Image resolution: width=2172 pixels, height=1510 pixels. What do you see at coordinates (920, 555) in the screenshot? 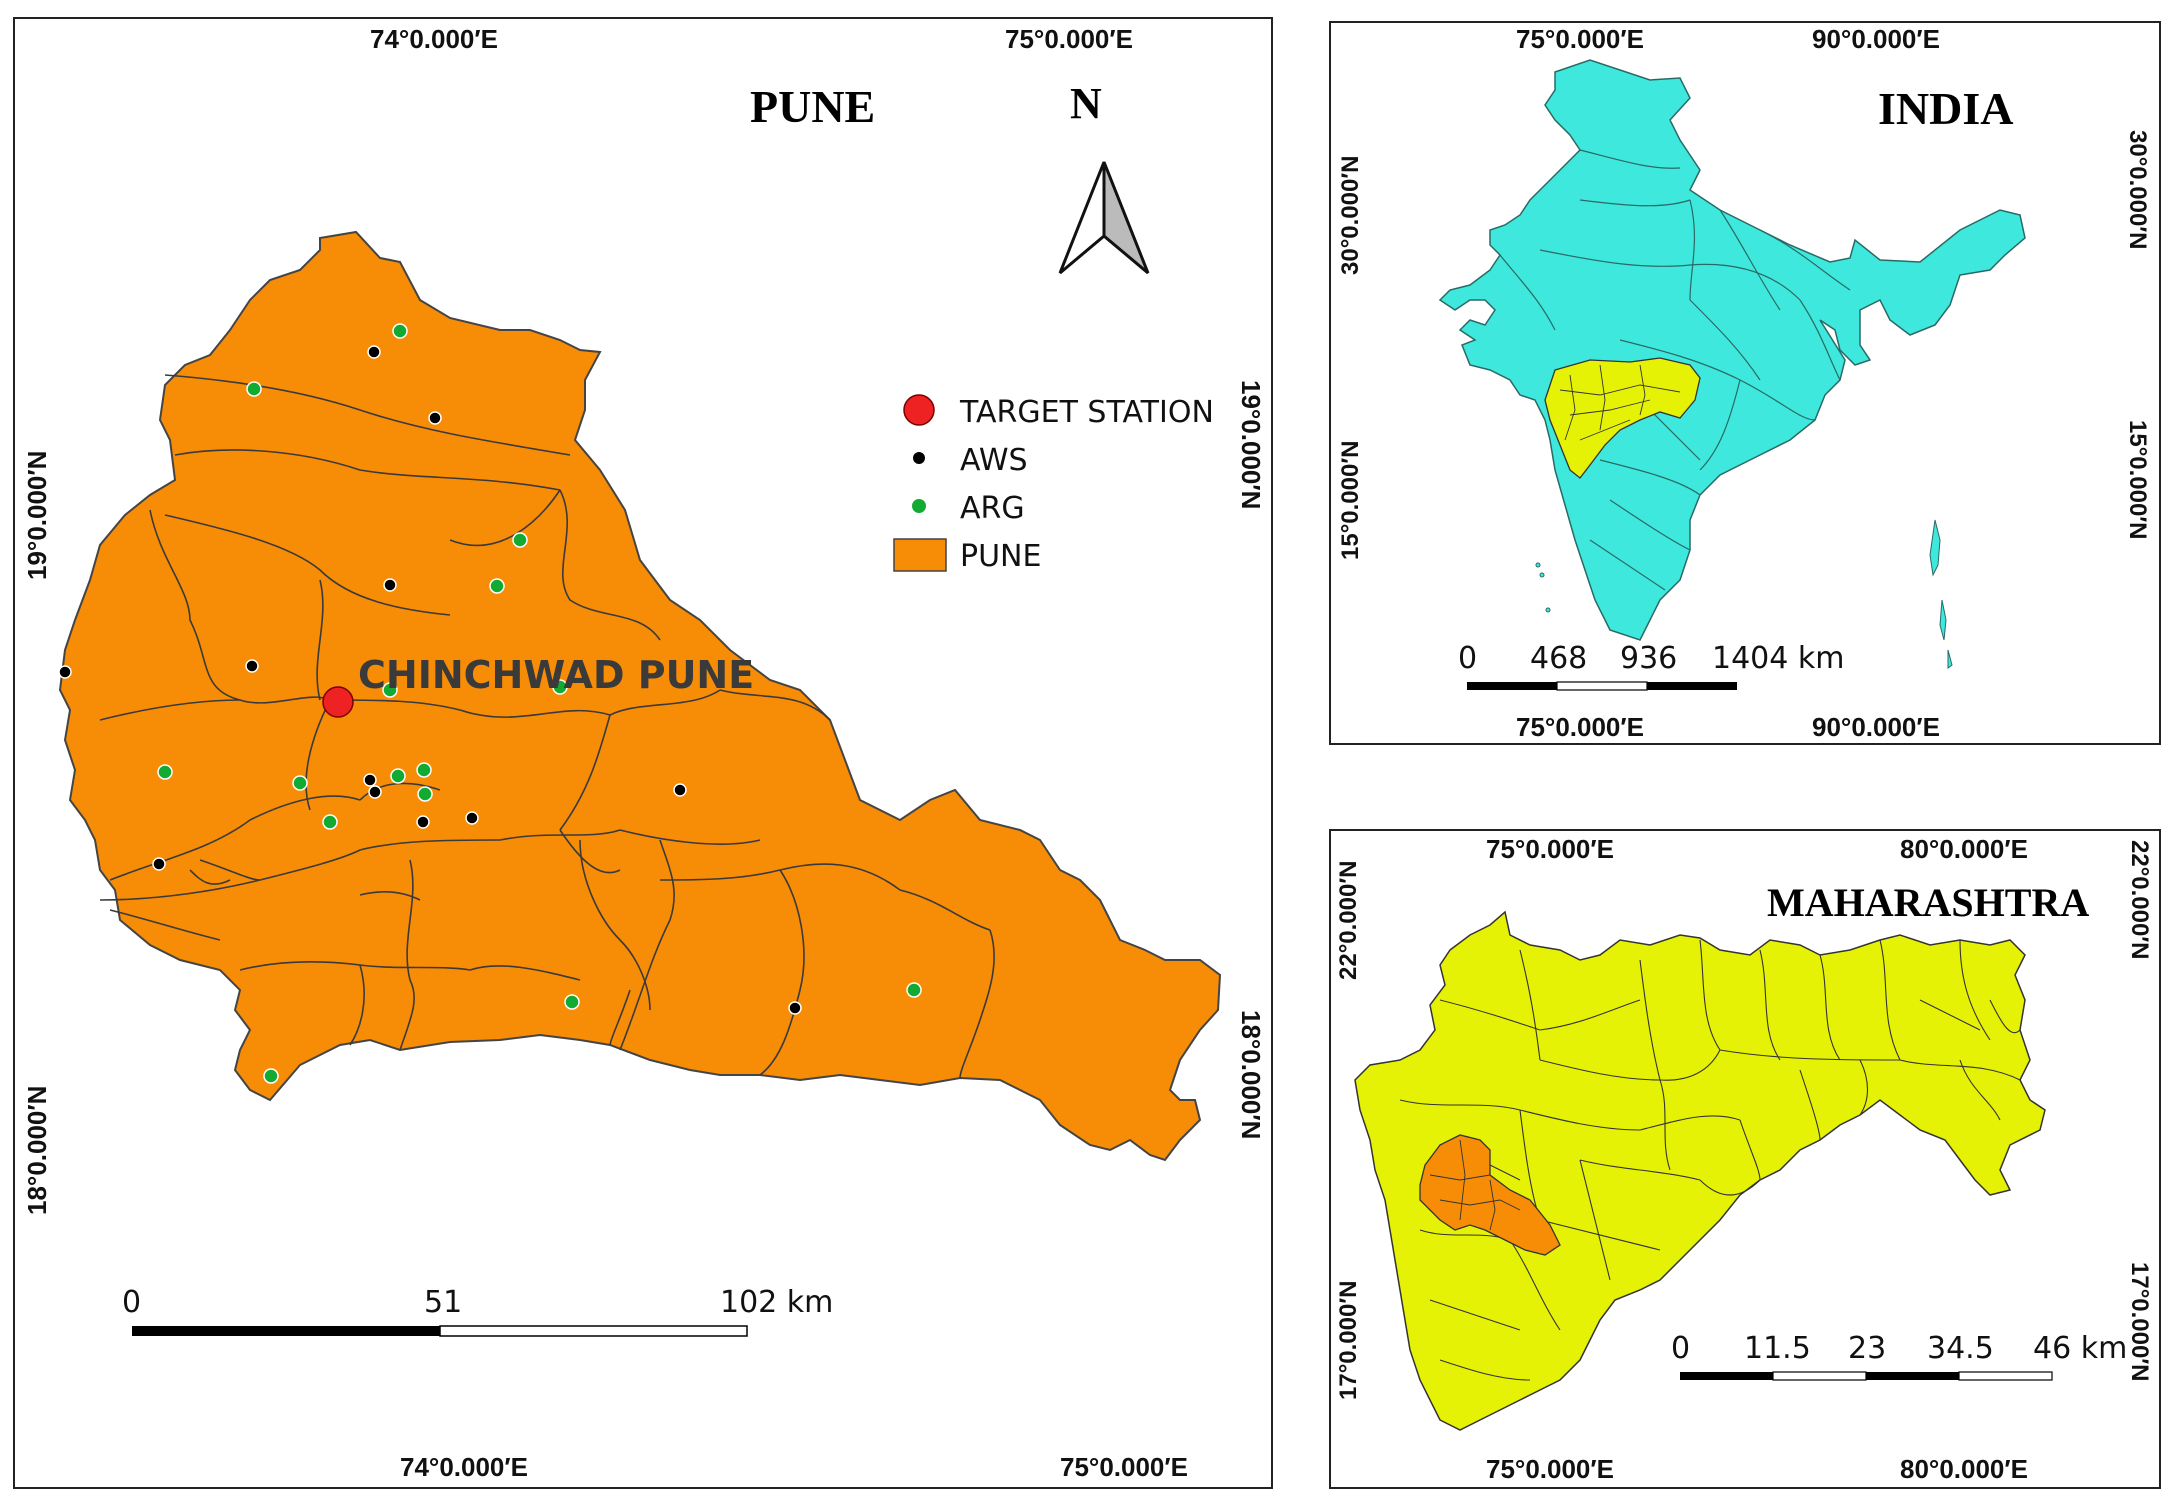
I see `legend-pune-symbol` at bounding box center [920, 555].